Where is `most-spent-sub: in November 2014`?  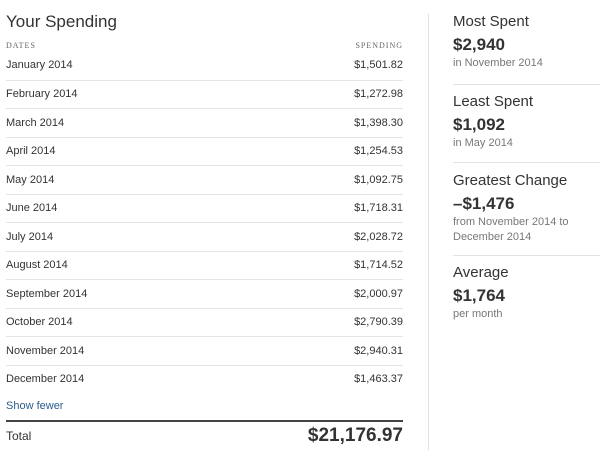
most-spent-sub: in November 2014 is located at coordinates (498, 63).